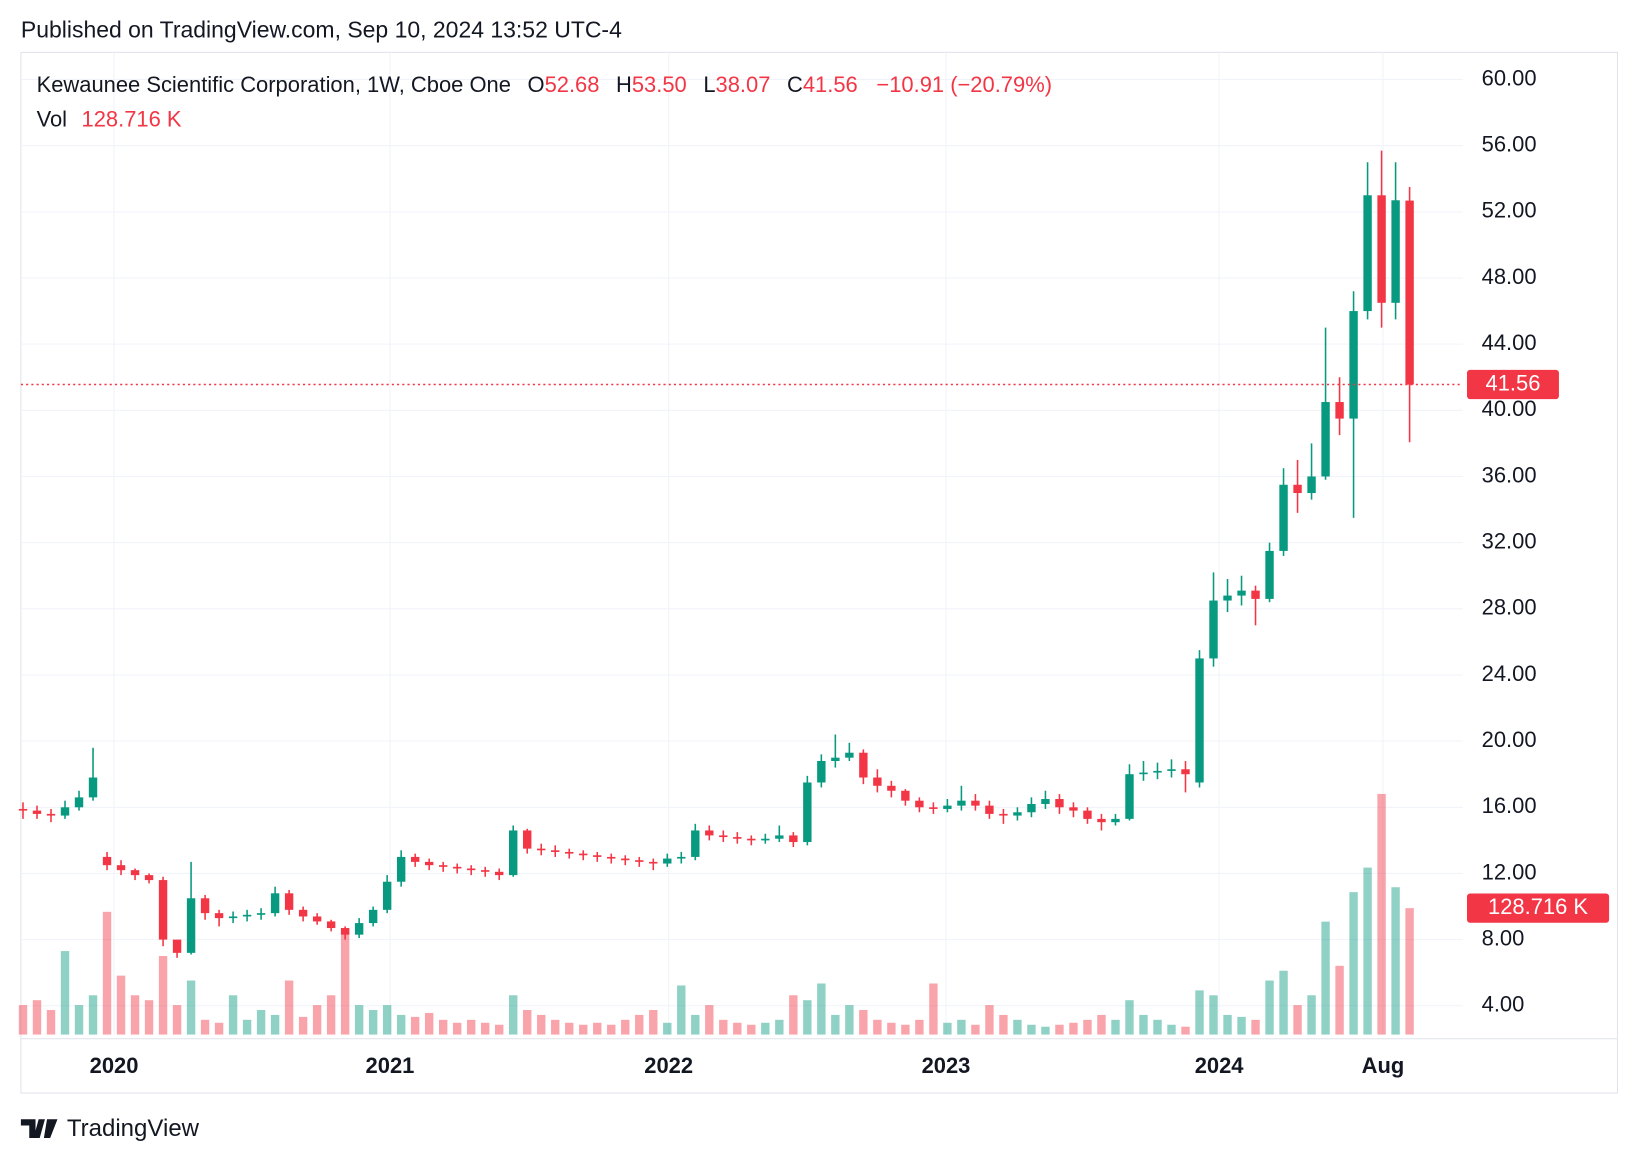  What do you see at coordinates (1513, 382) in the screenshot?
I see `last-price-label: 41.56` at bounding box center [1513, 382].